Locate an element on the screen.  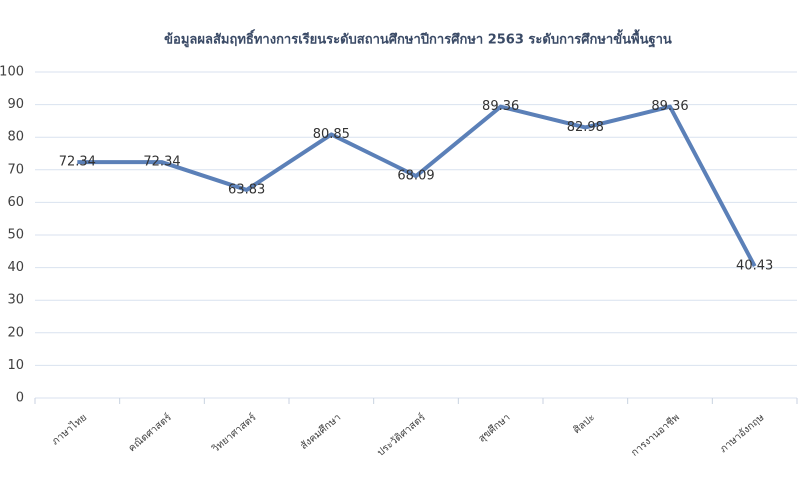
y-tick-label: 50 is located at coordinates (15, 235).